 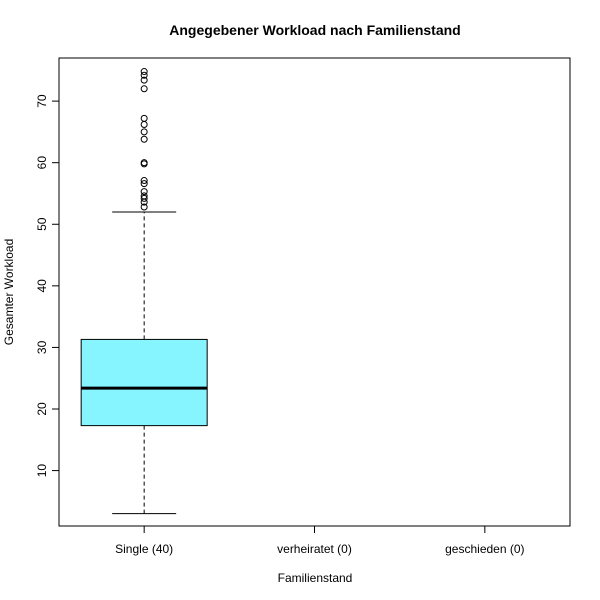 What do you see at coordinates (42, 409) in the screenshot?
I see `y-tick-label: 20` at bounding box center [42, 409].